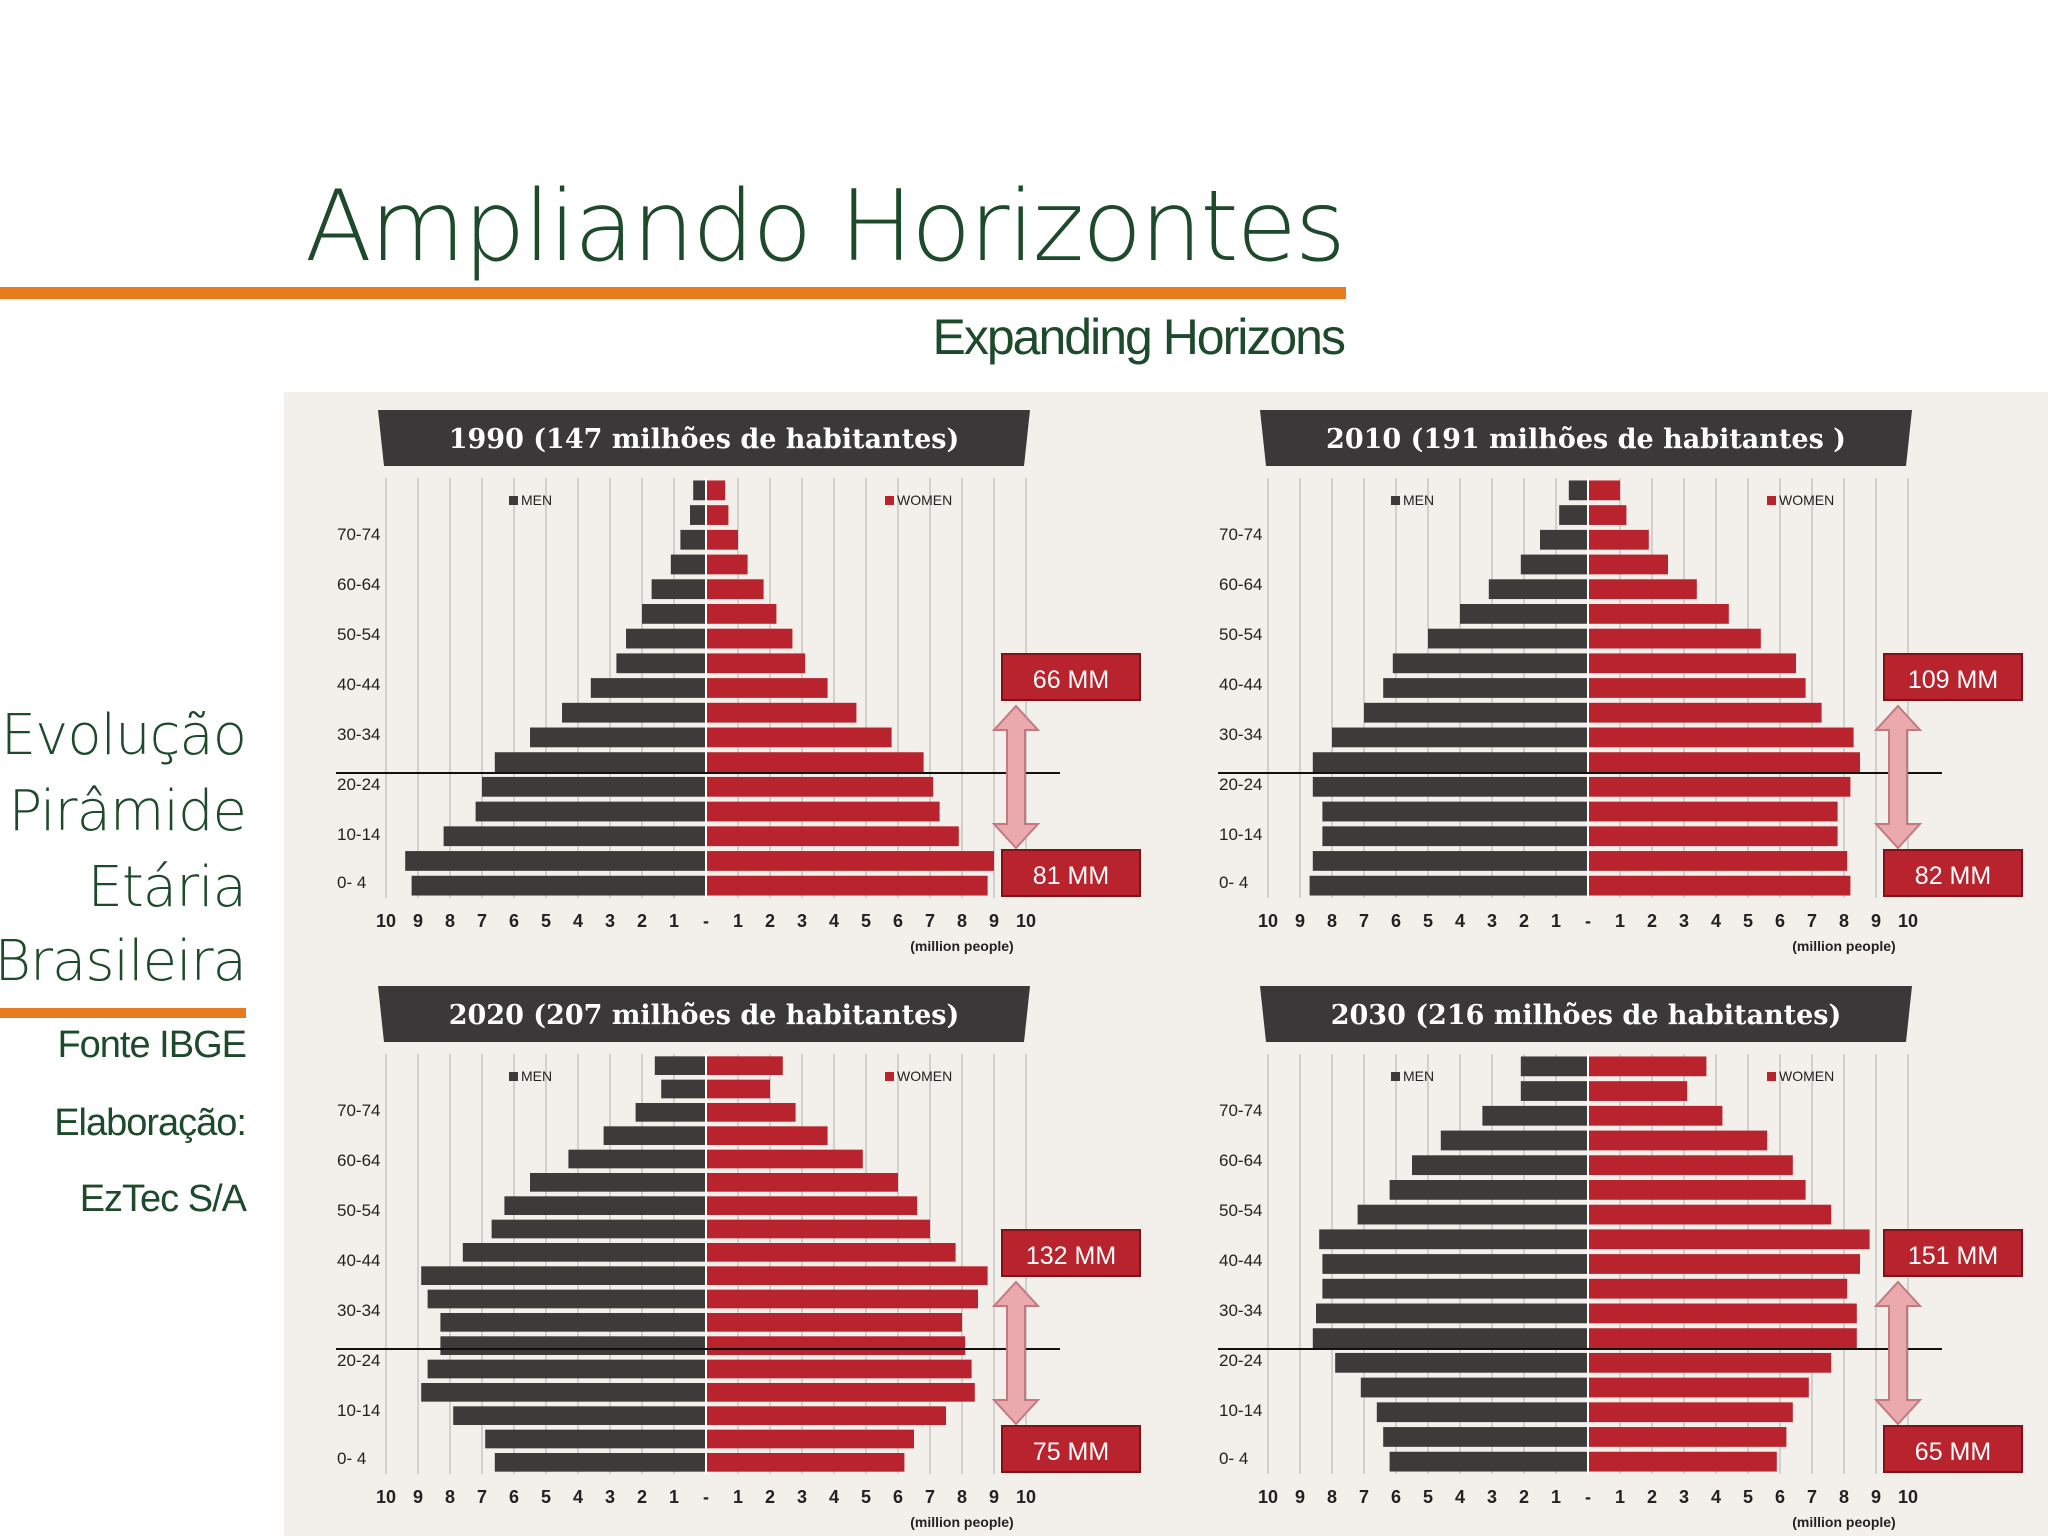 The image size is (2048, 1536). What do you see at coordinates (358, 1310) in the screenshot?
I see `age-tick-label: 30-34` at bounding box center [358, 1310].